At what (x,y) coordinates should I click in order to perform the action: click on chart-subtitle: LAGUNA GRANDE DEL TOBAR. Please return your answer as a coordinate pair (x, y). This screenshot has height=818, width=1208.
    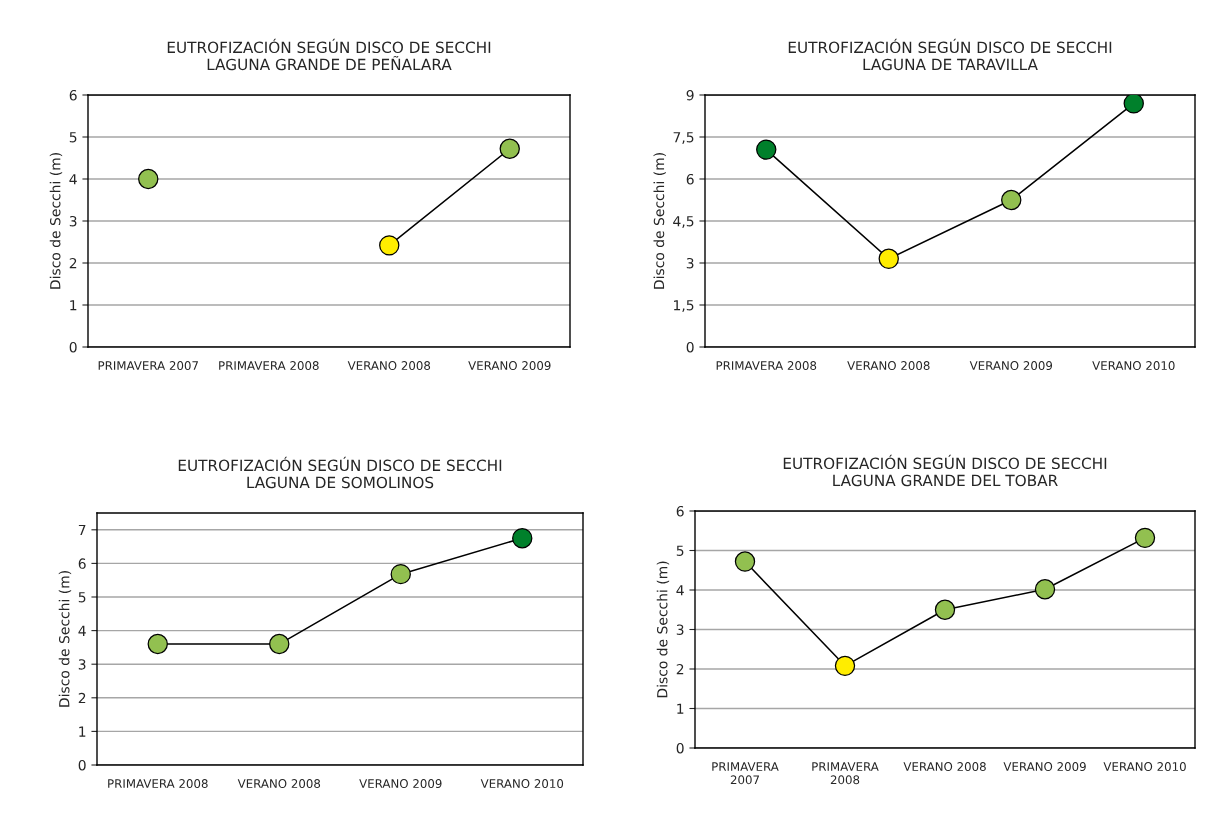
    Looking at the image, I should click on (945, 480).